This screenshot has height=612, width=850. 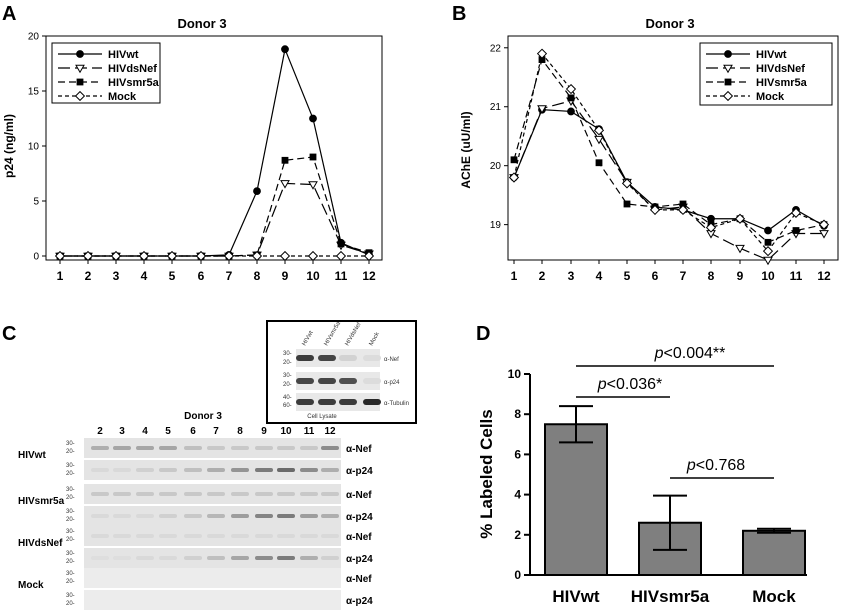 I want to click on chart-b-legend: HIVwt HIVdsNef HIVsmr5a Mock, so click(x=766, y=74).